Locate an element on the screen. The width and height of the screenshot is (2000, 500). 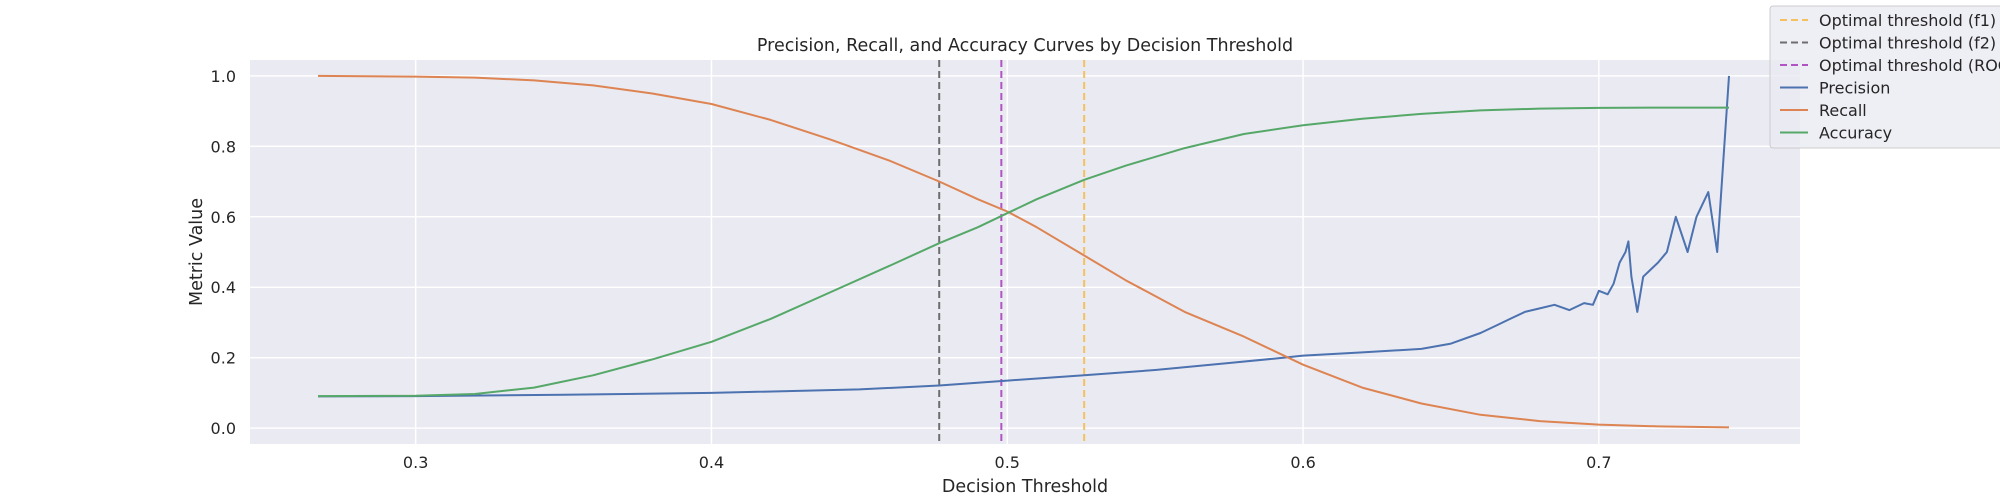
y-tick-label: 0.6 is located at coordinates (223, 217).